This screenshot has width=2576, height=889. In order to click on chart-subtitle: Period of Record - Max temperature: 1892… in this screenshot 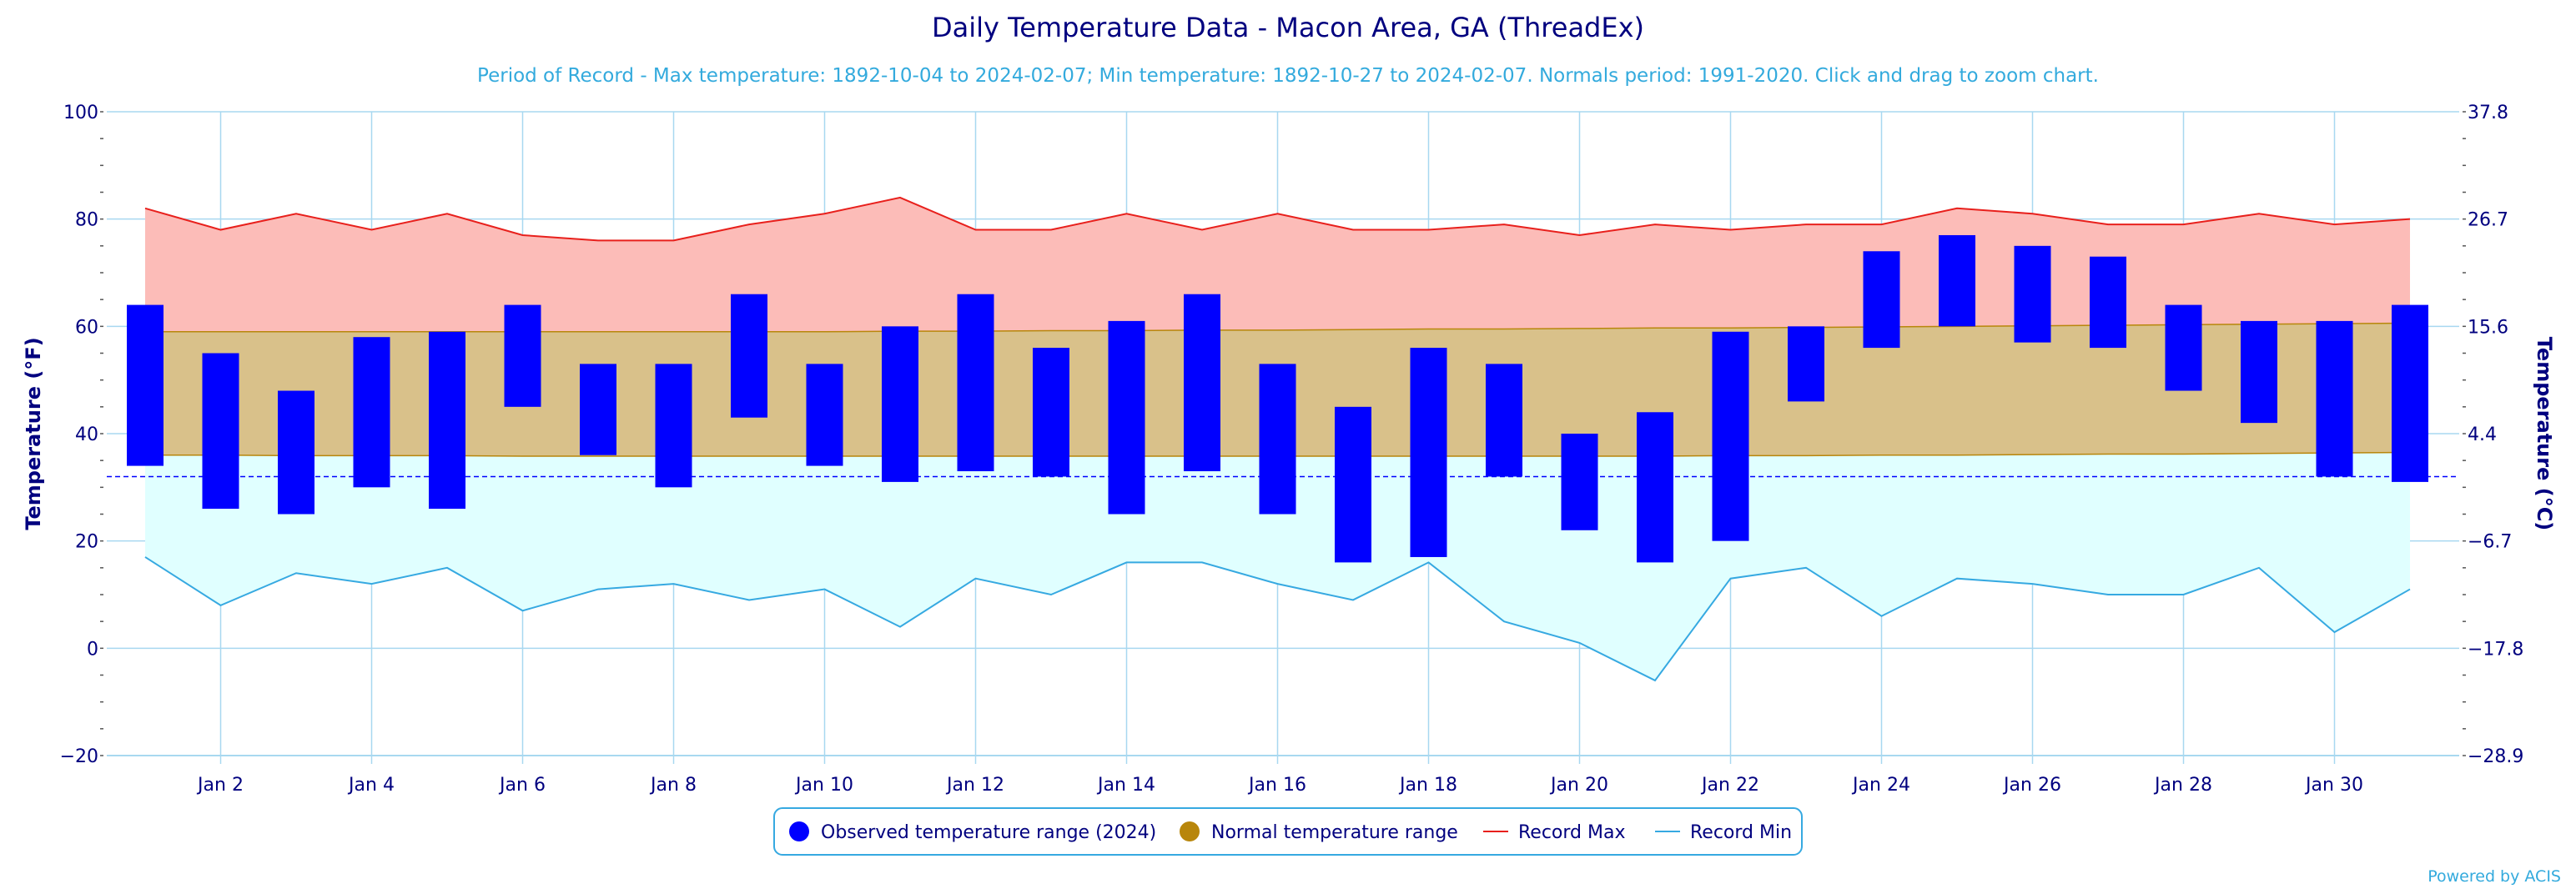, I will do `click(1288, 76)`.